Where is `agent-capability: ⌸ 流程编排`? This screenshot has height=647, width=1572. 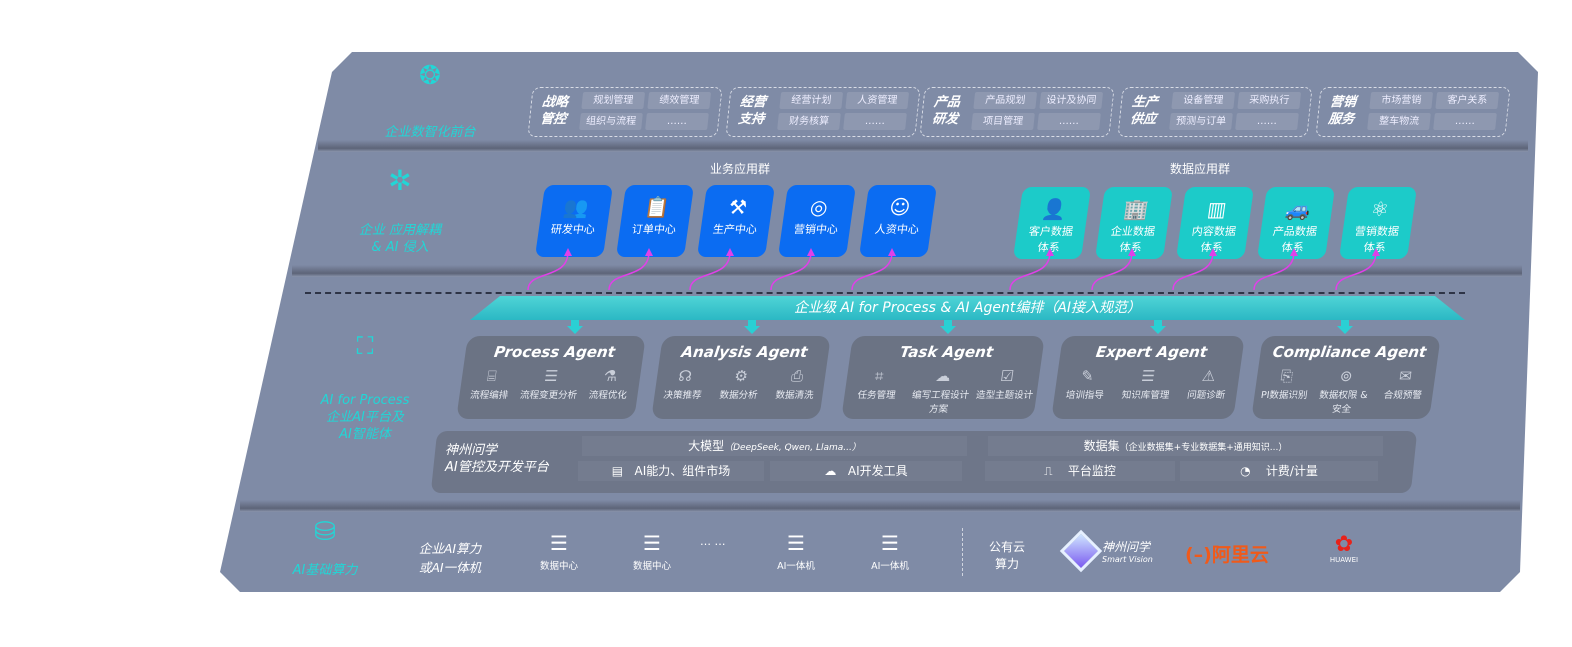
agent-capability: ⌸ 流程编排 is located at coordinates (491, 383).